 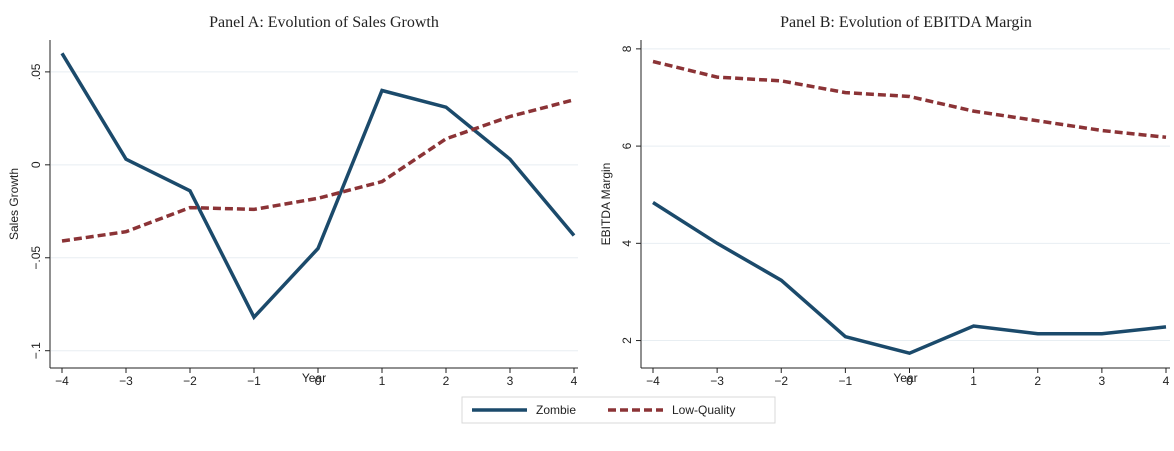 I want to click on panel-a-x-tick-label: 3, so click(x=510, y=381).